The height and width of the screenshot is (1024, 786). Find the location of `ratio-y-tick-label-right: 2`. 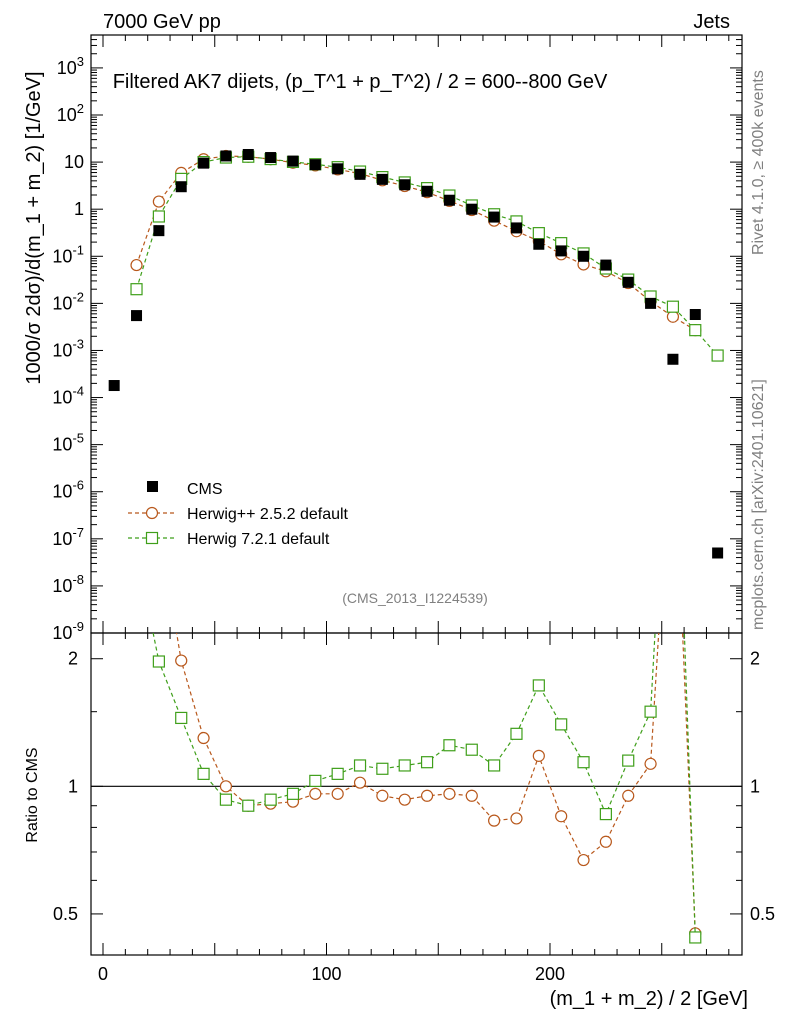

ratio-y-tick-label-right: 2 is located at coordinates (755, 659).